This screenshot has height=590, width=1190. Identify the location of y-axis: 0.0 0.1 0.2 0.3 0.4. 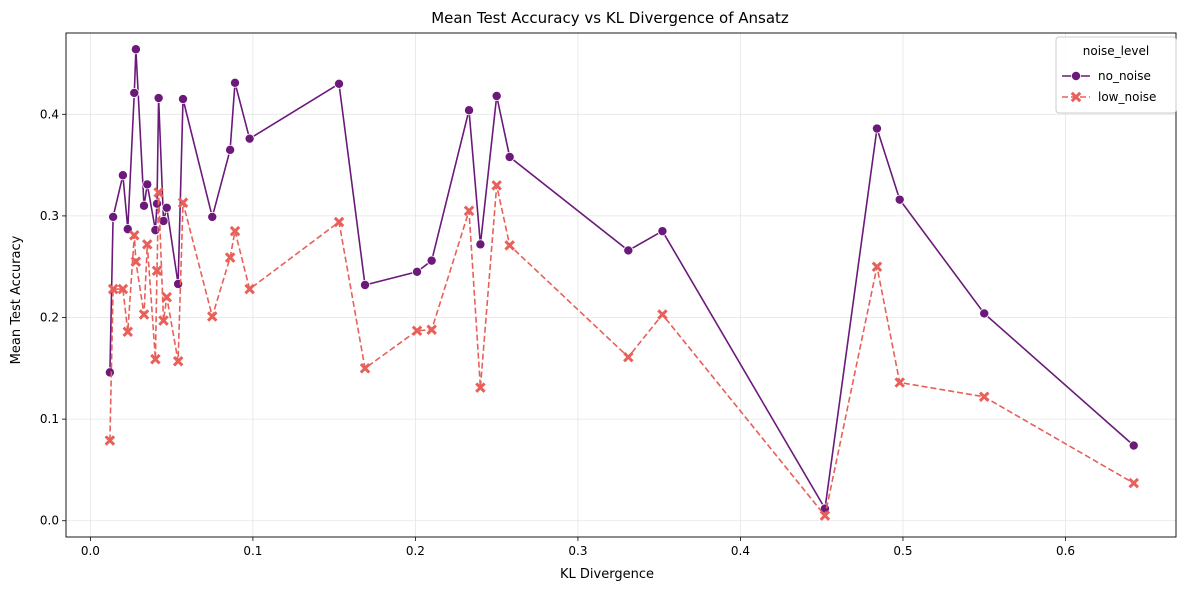
(53, 317).